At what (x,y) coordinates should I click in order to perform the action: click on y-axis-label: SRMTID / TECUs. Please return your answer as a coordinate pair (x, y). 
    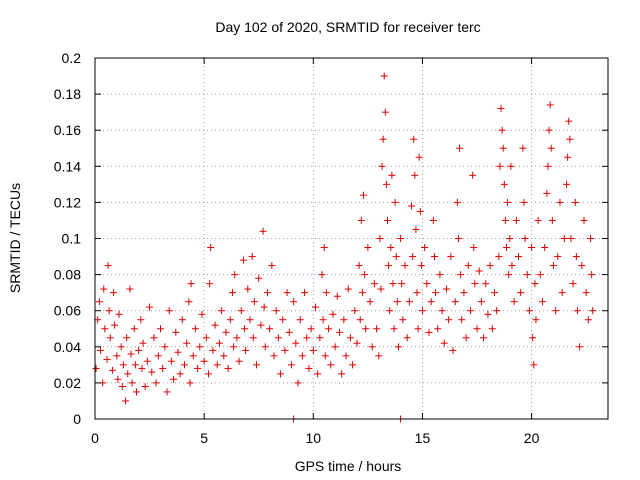
    Looking at the image, I should click on (15, 238).